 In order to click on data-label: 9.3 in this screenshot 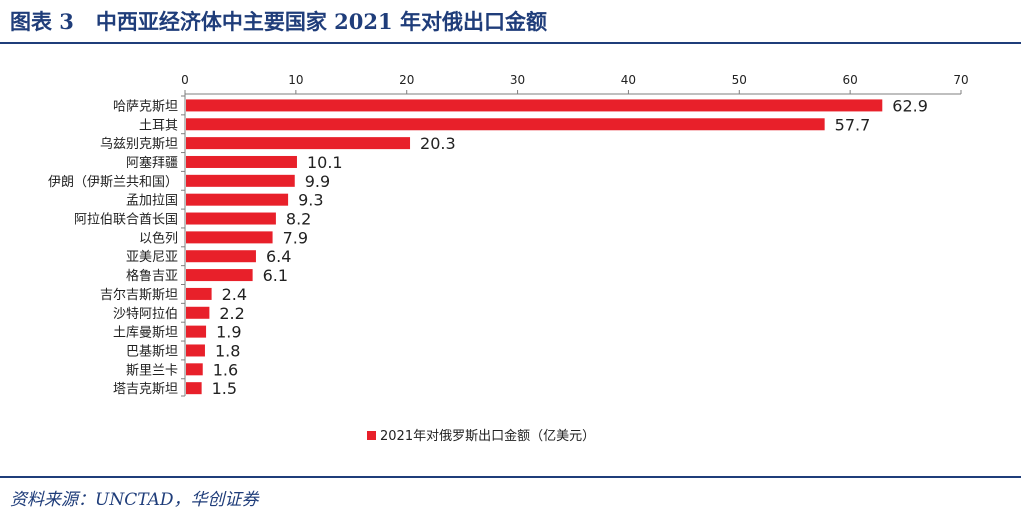, I will do `click(310, 200)`.